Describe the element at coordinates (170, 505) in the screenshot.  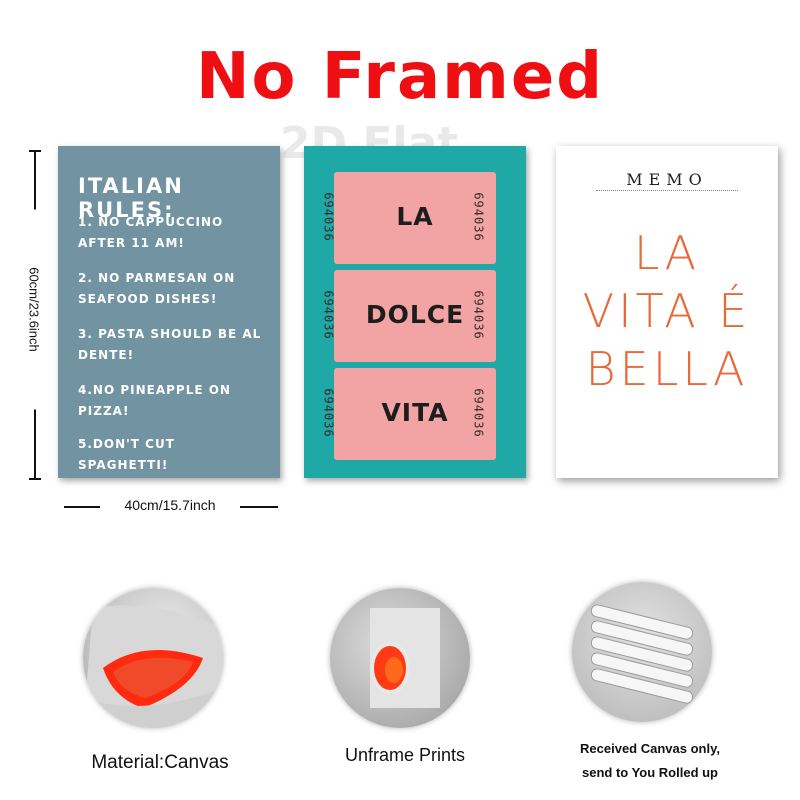
I see `width-dimension-label: 40cm/15.7inch` at that location.